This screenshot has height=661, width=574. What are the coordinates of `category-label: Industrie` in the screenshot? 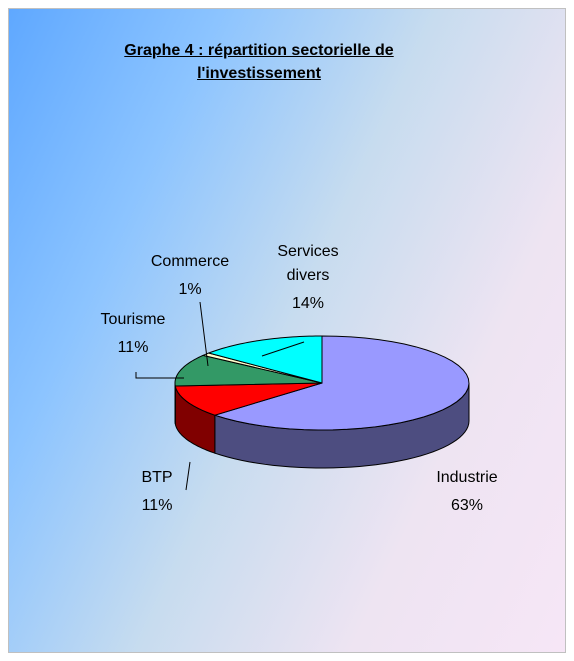 It's located at (467, 477).